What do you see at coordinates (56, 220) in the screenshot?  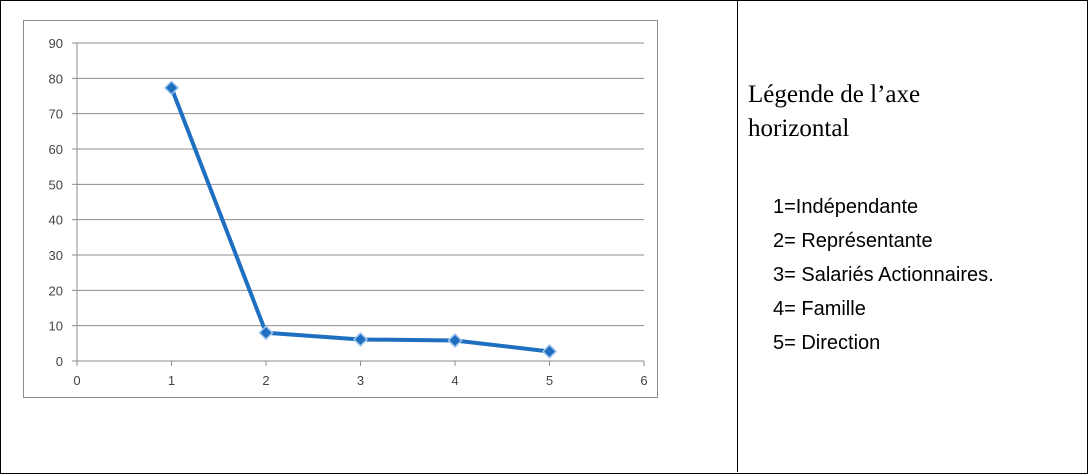 I see `y-tick-label-40: 40` at bounding box center [56, 220].